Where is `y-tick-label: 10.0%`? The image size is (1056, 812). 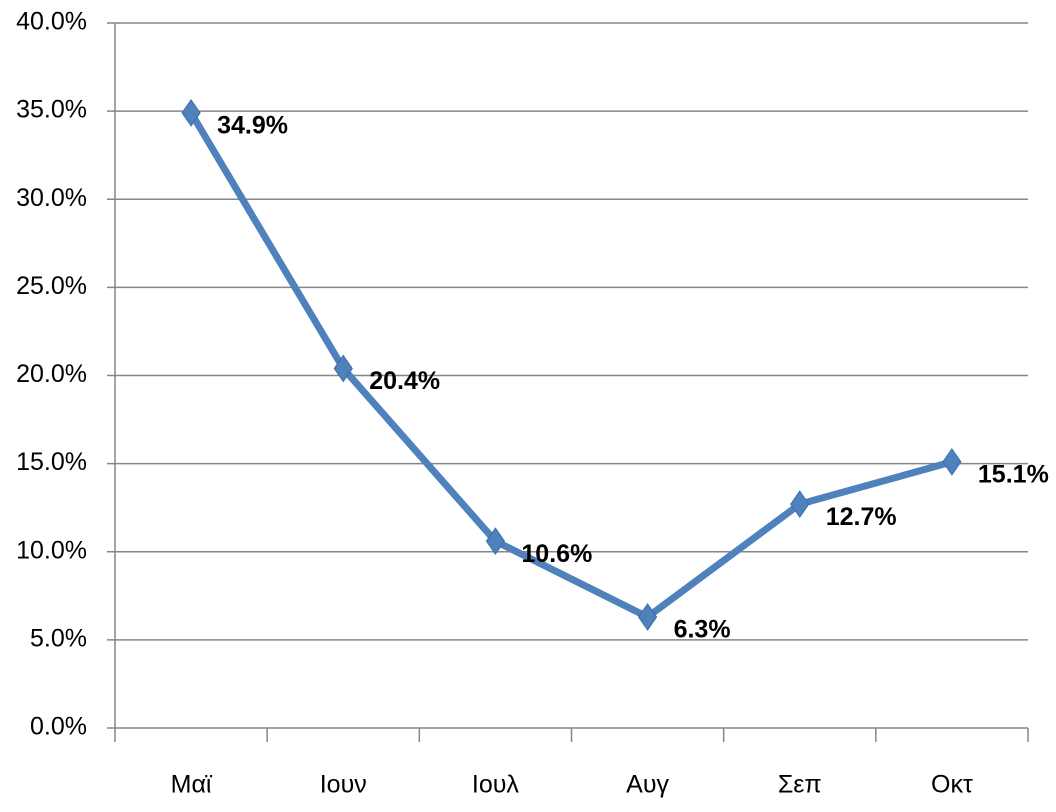 y-tick-label: 10.0% is located at coordinates (51, 550).